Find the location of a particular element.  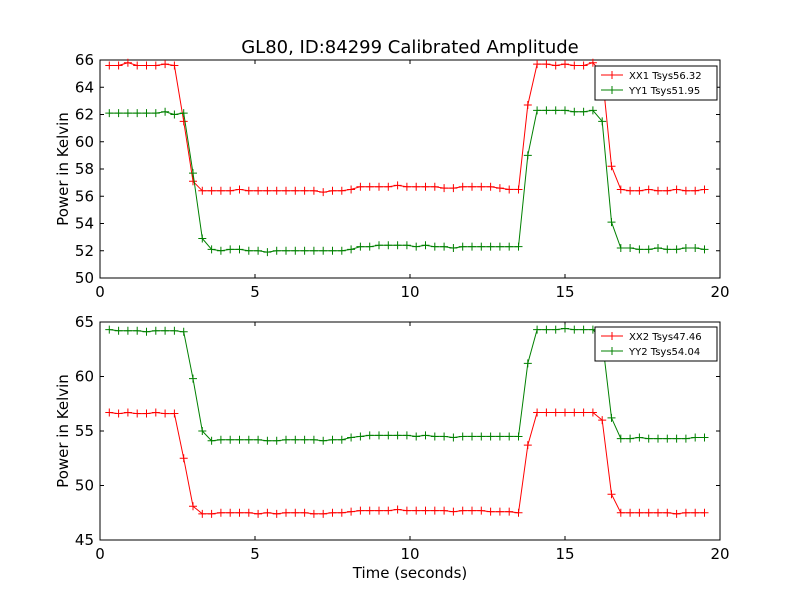

y-tick-label: 60 is located at coordinates (84, 377).